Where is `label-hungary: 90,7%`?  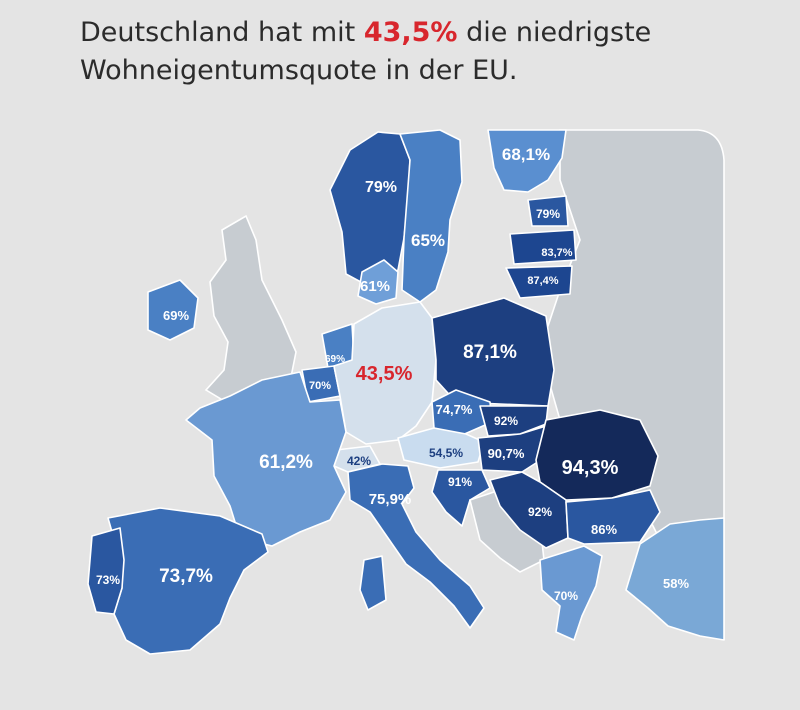 label-hungary: 90,7% is located at coordinates (506, 453).